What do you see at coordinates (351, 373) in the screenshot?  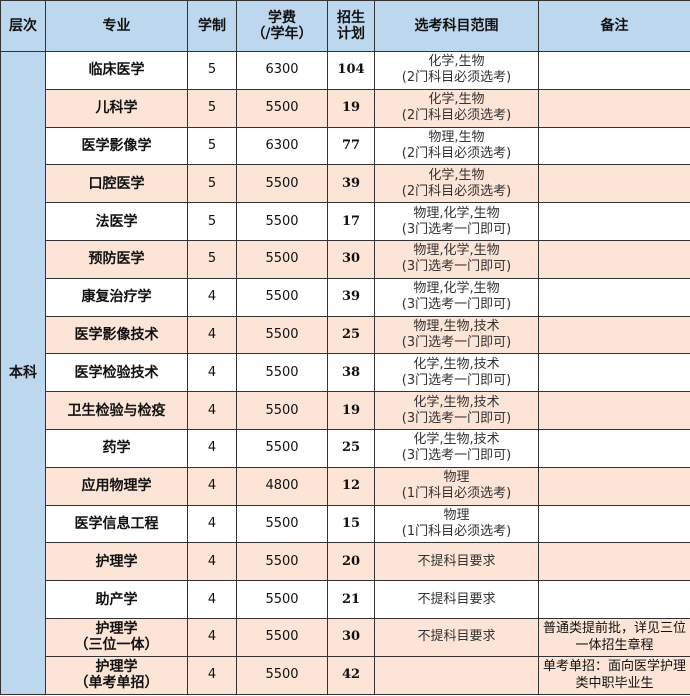 I see `plan-cell: 38` at bounding box center [351, 373].